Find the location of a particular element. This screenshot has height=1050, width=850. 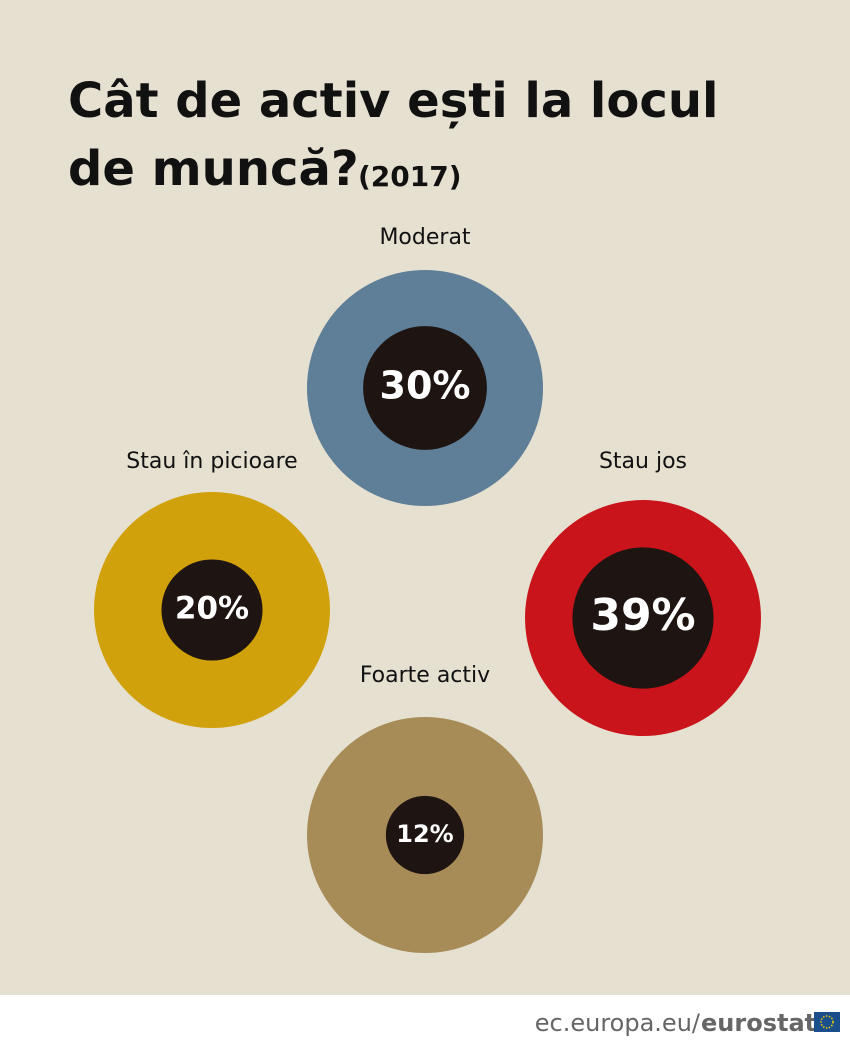

eu-flag is located at coordinates (827, 1022).